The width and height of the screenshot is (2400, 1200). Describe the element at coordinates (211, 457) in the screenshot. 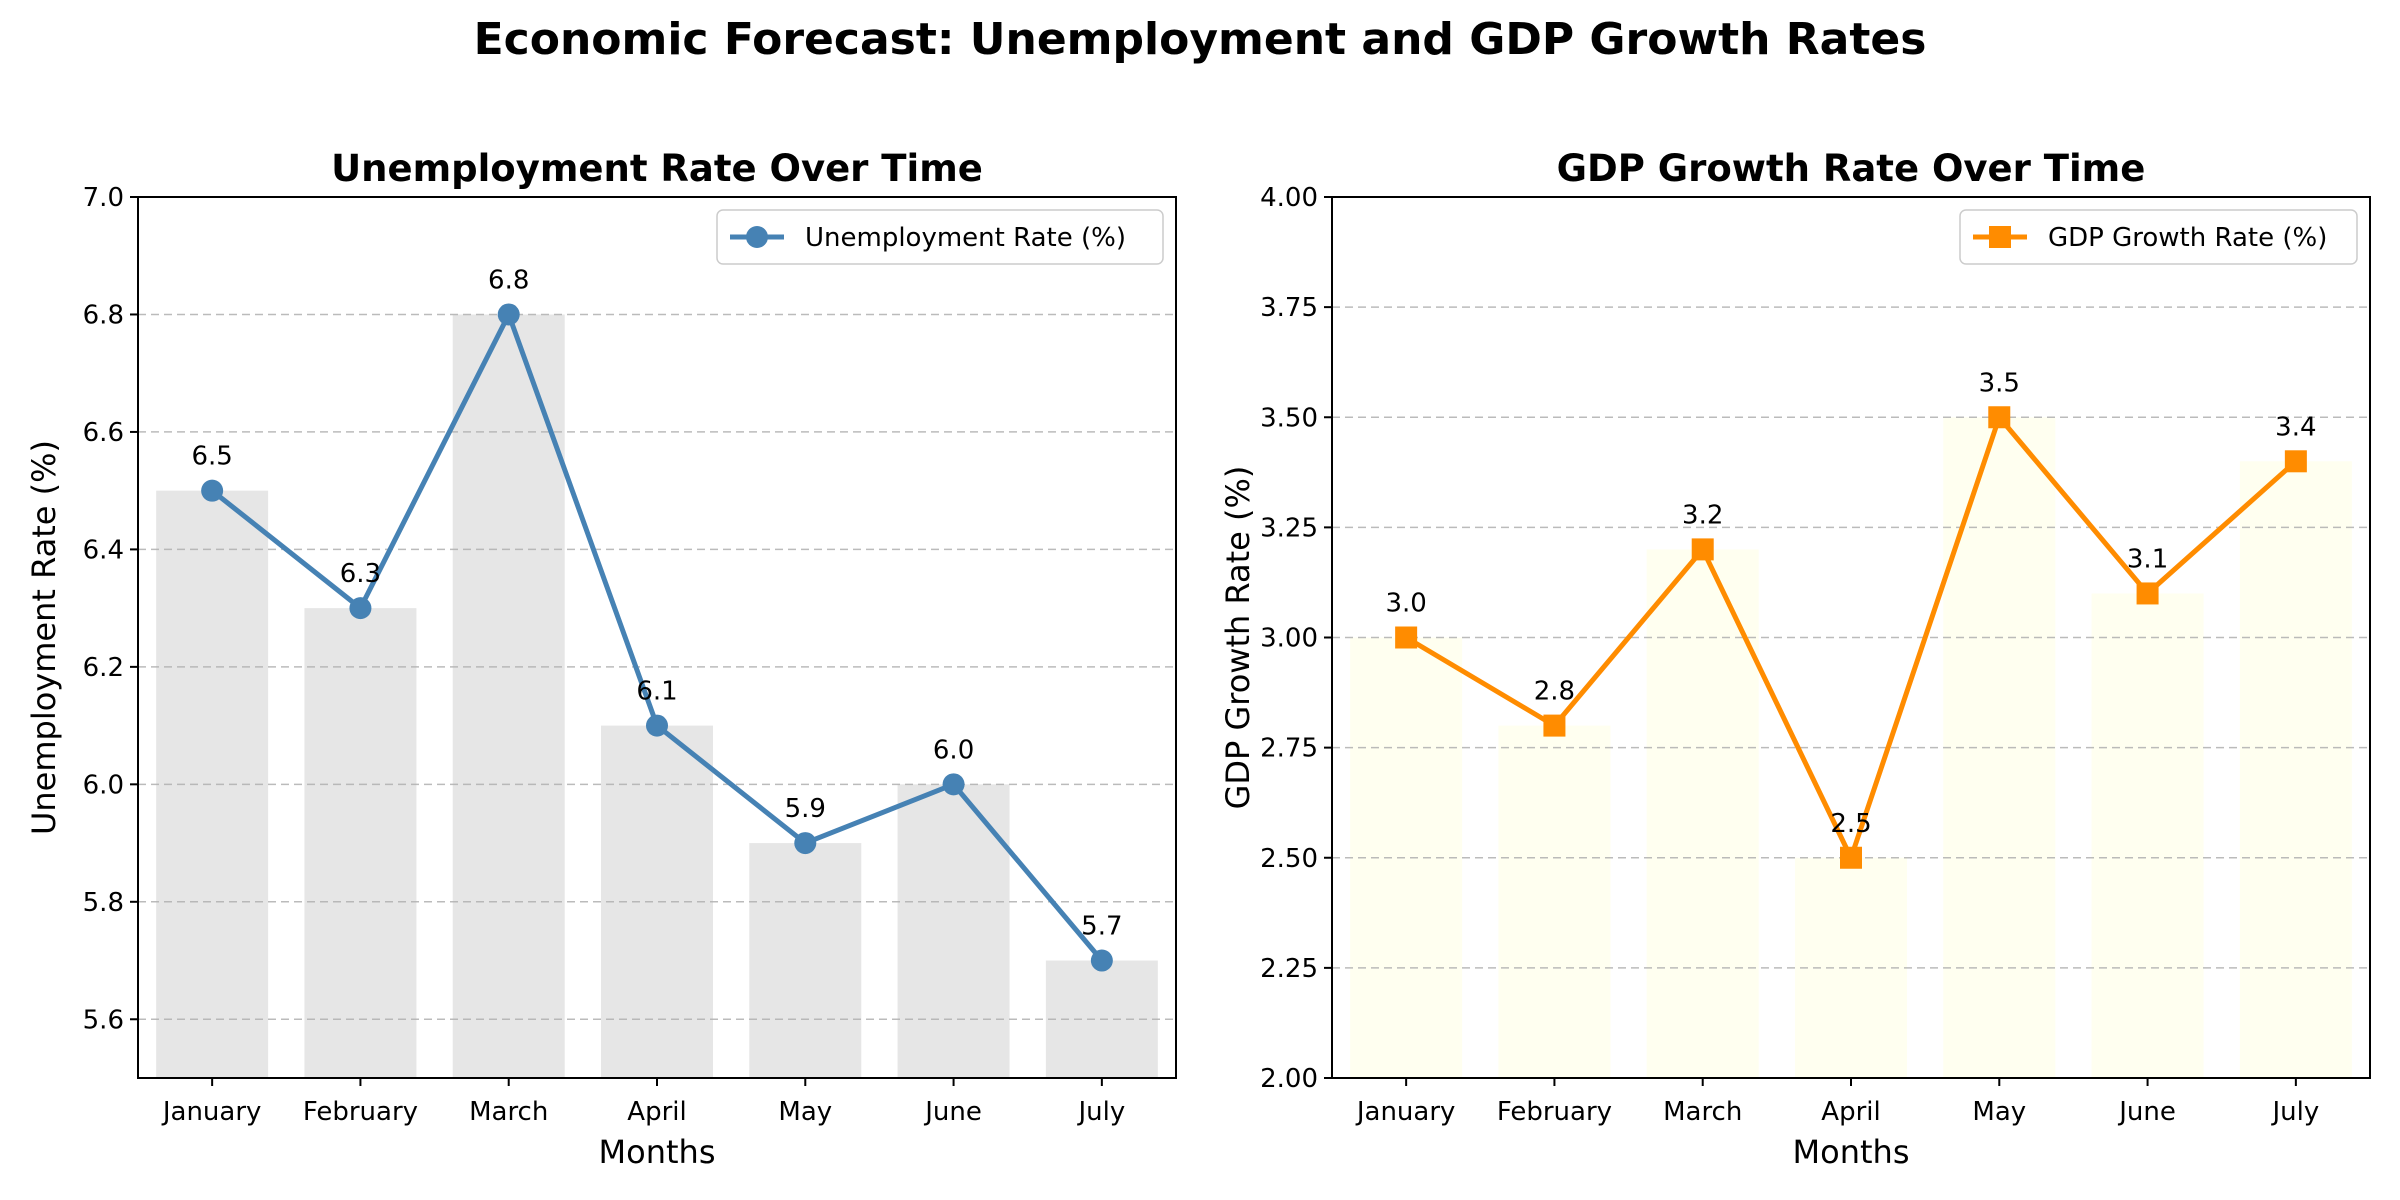

I see `data-label: 6.5` at that location.